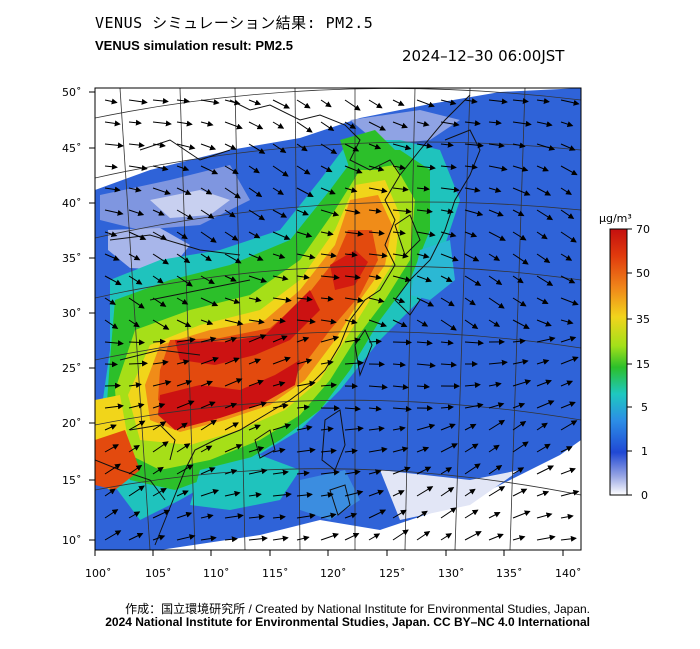 The height and width of the screenshot is (649, 700). Describe the element at coordinates (615, 218) in the screenshot. I see `colorbar-unit: μg/m³` at that location.